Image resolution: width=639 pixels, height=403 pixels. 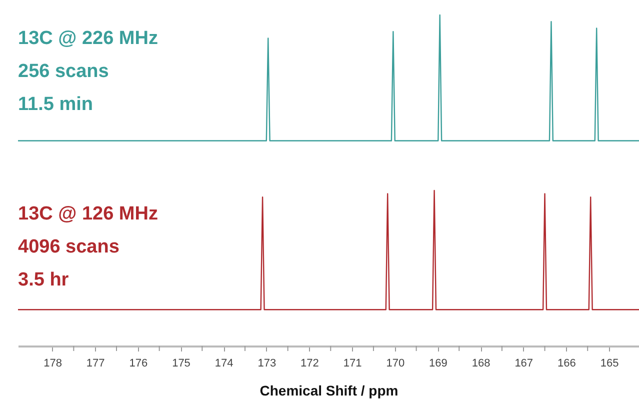 What do you see at coordinates (95, 364) in the screenshot?
I see `x-tick-label: 177` at bounding box center [95, 364].